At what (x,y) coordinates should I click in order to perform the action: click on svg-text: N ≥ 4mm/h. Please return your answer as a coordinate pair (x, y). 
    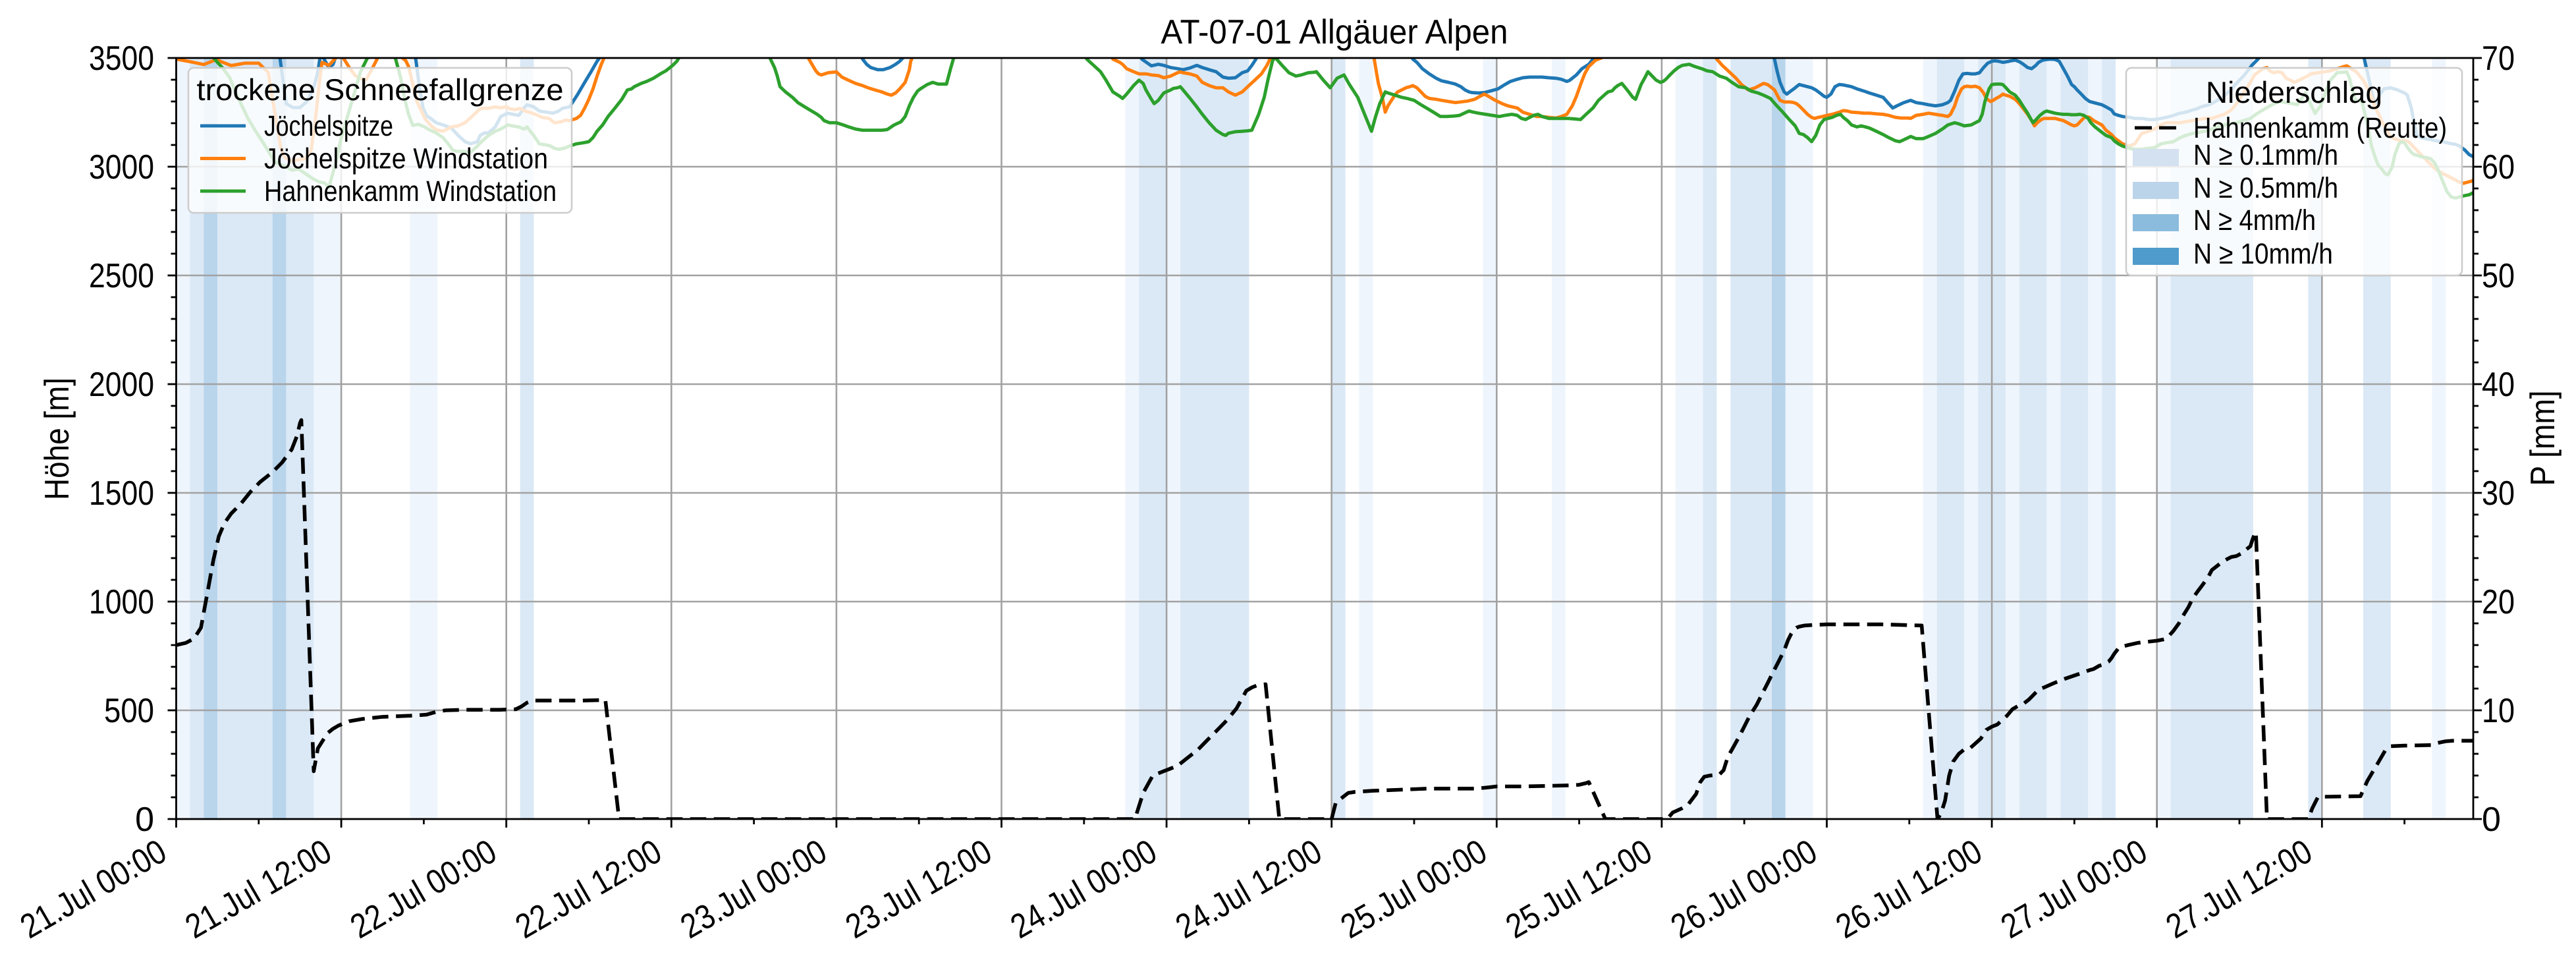
    Looking at the image, I should click on (2254, 220).